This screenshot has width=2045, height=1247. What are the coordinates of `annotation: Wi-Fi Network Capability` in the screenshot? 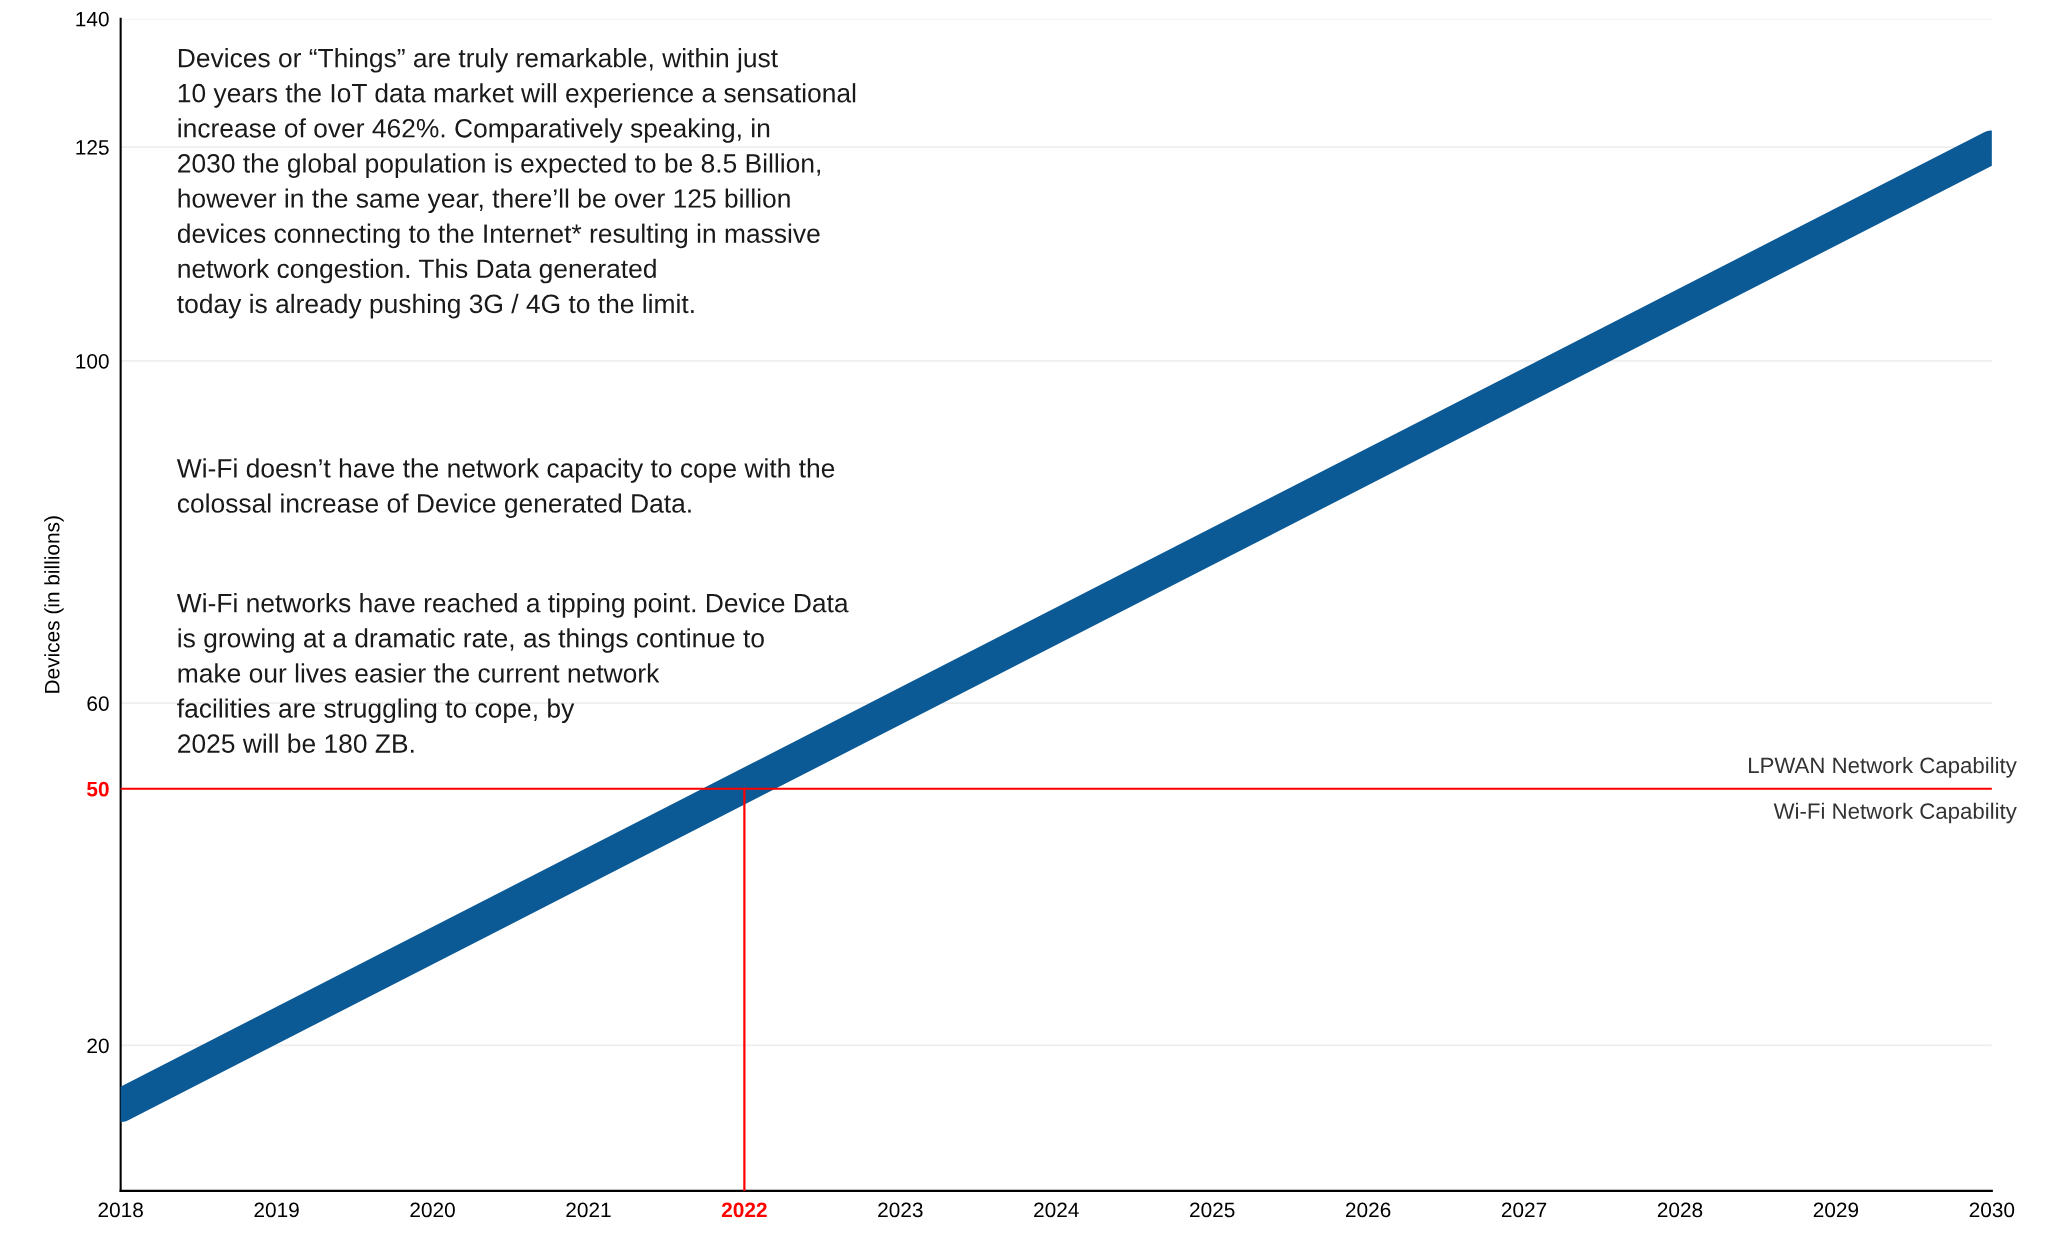 It's located at (1895, 813).